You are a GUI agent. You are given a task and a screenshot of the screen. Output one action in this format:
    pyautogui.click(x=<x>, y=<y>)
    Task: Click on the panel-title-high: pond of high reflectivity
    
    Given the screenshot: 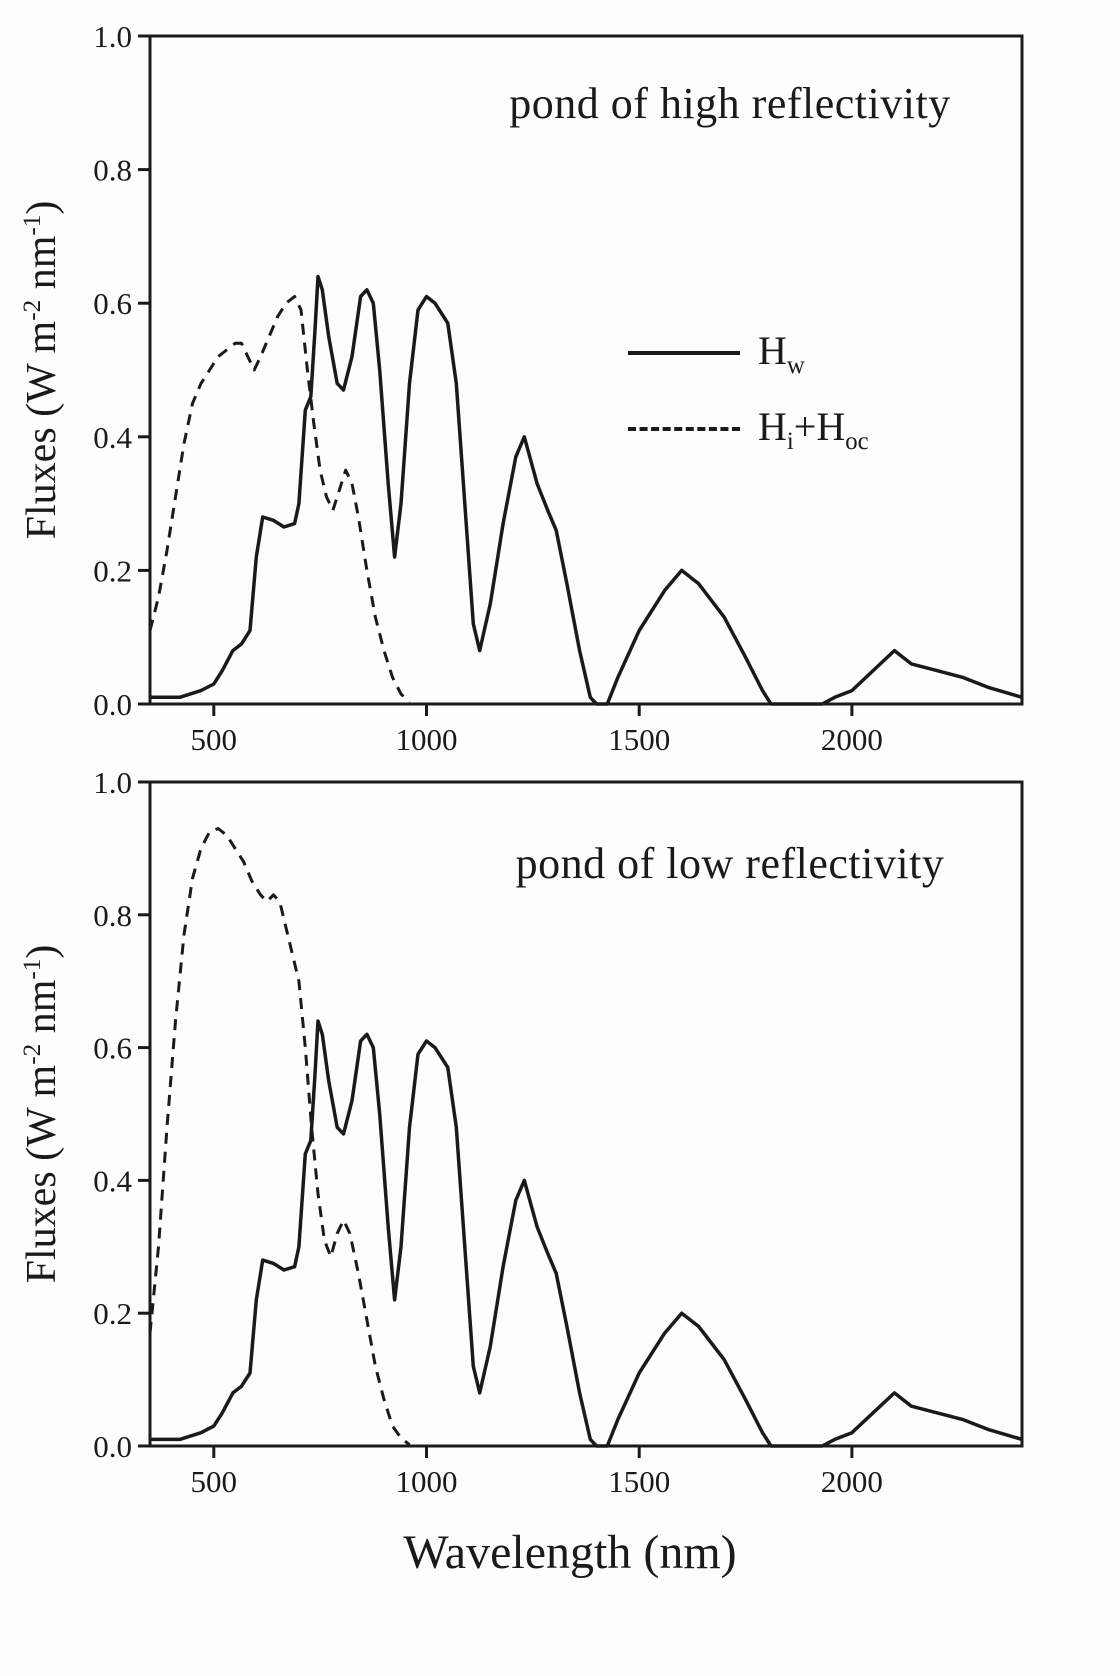 What is the action you would take?
    pyautogui.click(x=730, y=103)
    